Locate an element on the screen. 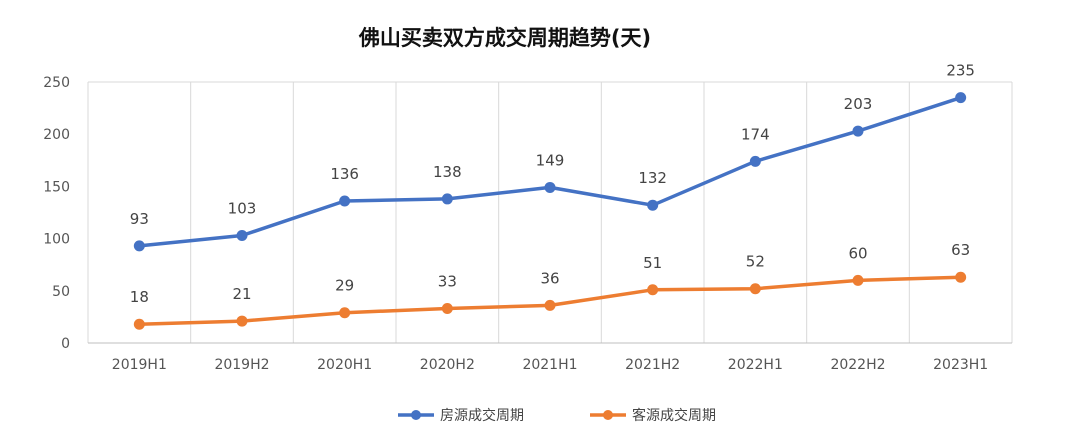  x-tick-label: 2020H1 is located at coordinates (344, 365).